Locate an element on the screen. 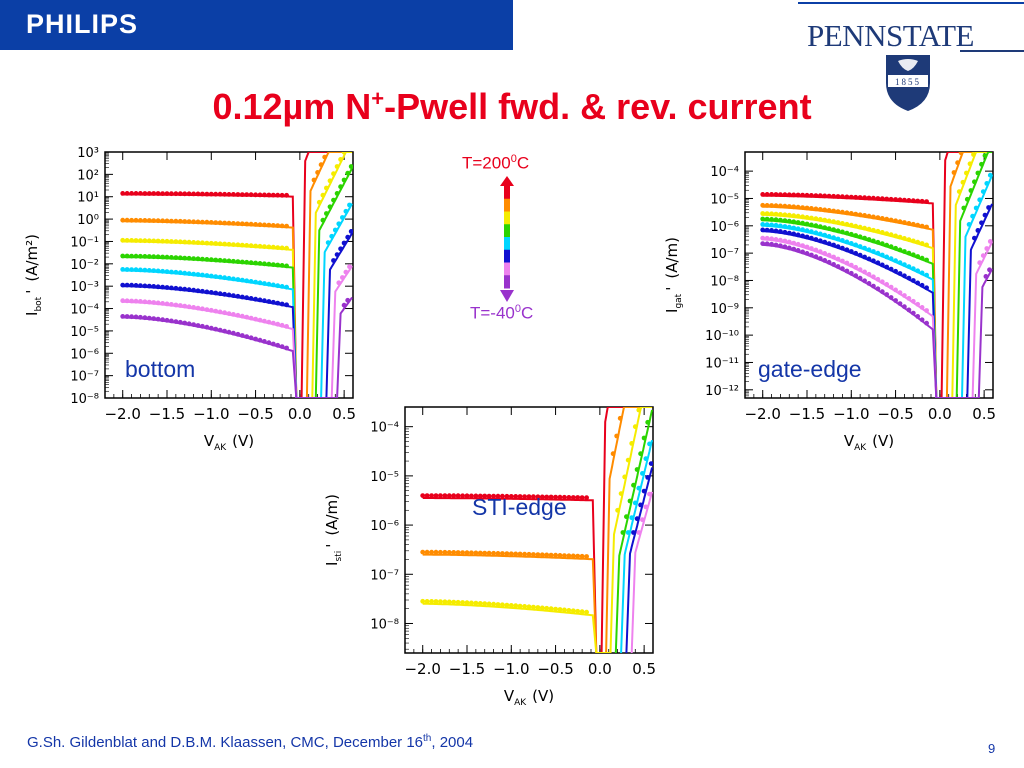  x-tick-label: −1.5 is located at coordinates (807, 414).